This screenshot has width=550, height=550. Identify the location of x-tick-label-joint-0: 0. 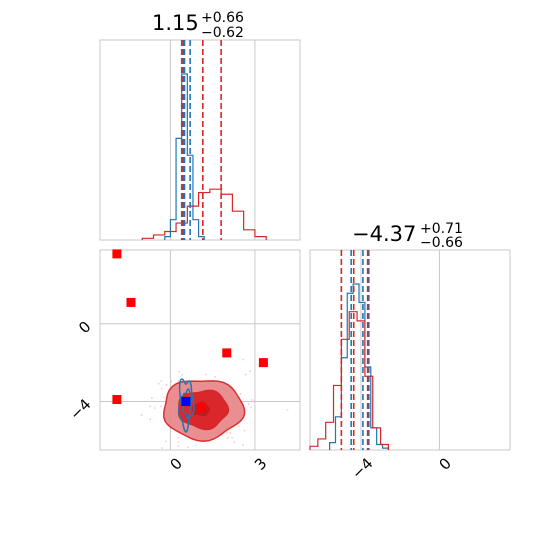
(176, 463).